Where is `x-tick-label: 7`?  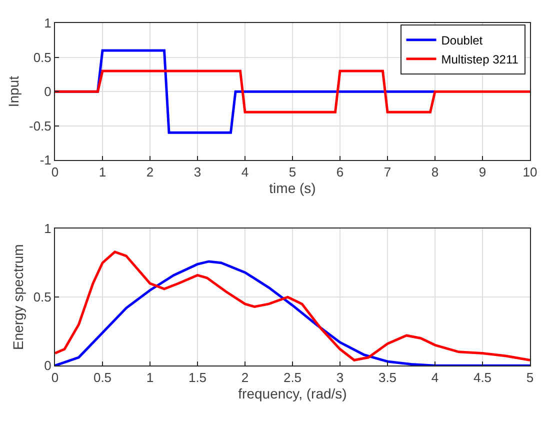 x-tick-label: 7 is located at coordinates (388, 172).